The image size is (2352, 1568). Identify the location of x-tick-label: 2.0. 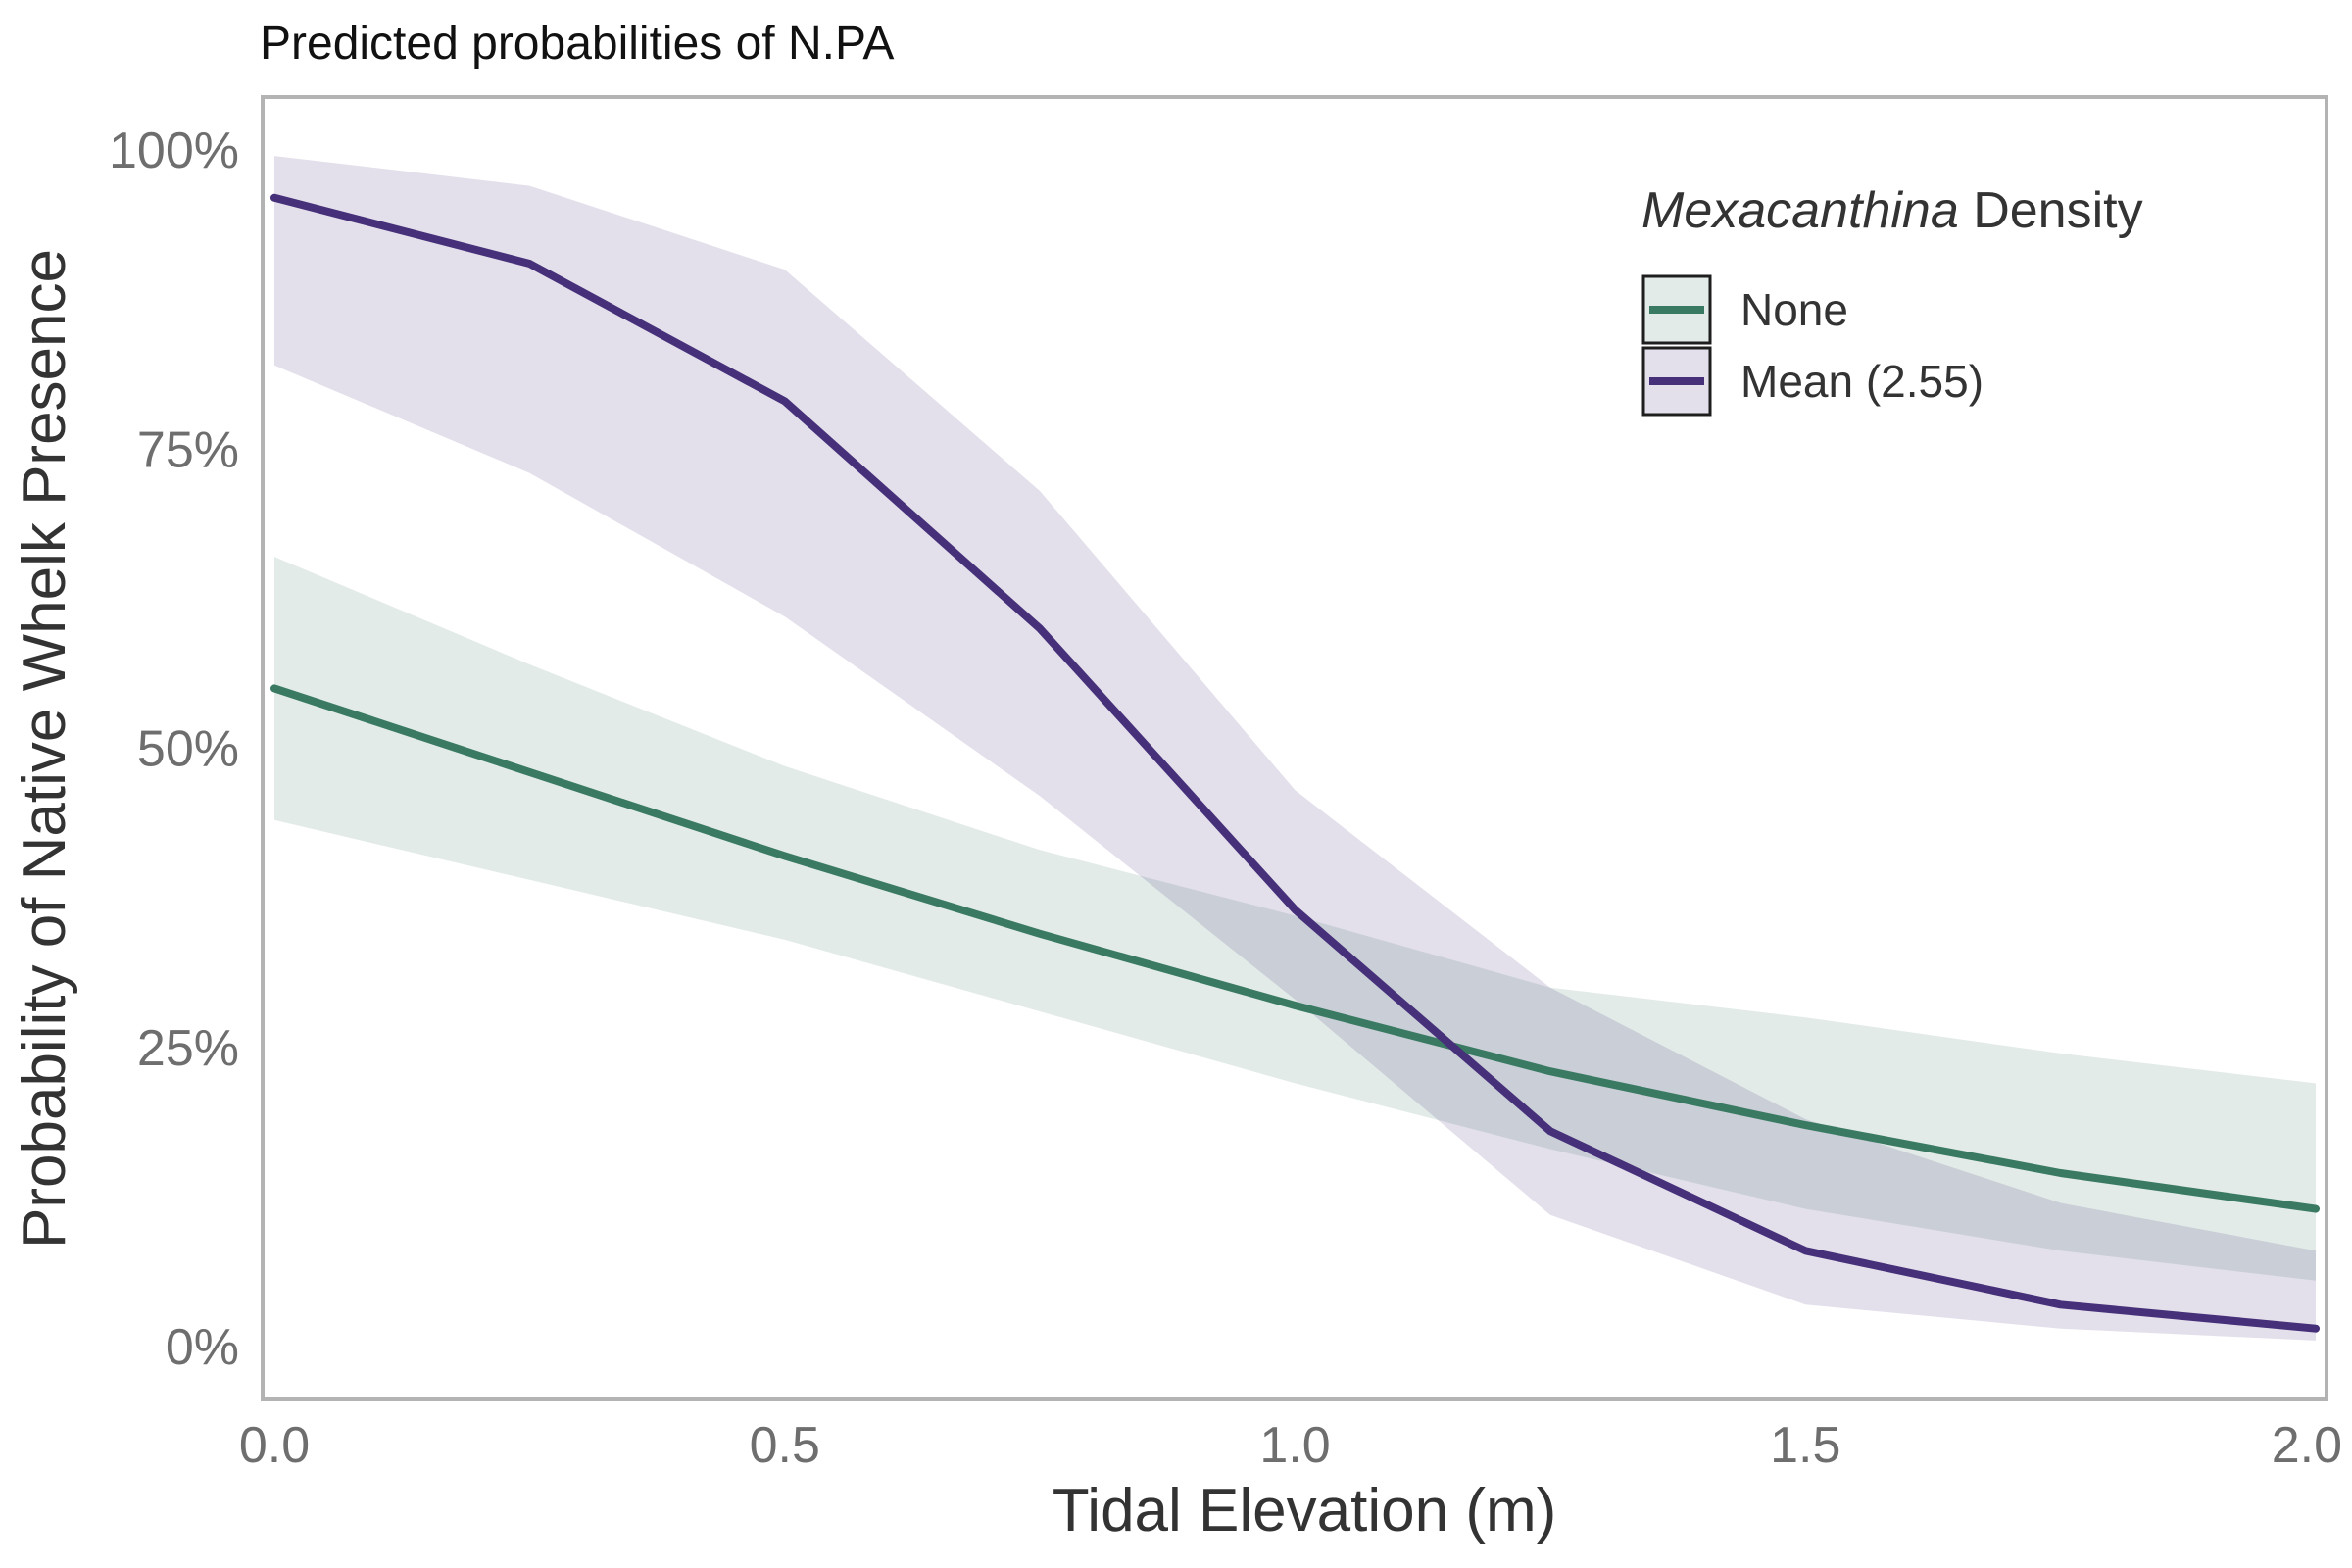
(2307, 1445).